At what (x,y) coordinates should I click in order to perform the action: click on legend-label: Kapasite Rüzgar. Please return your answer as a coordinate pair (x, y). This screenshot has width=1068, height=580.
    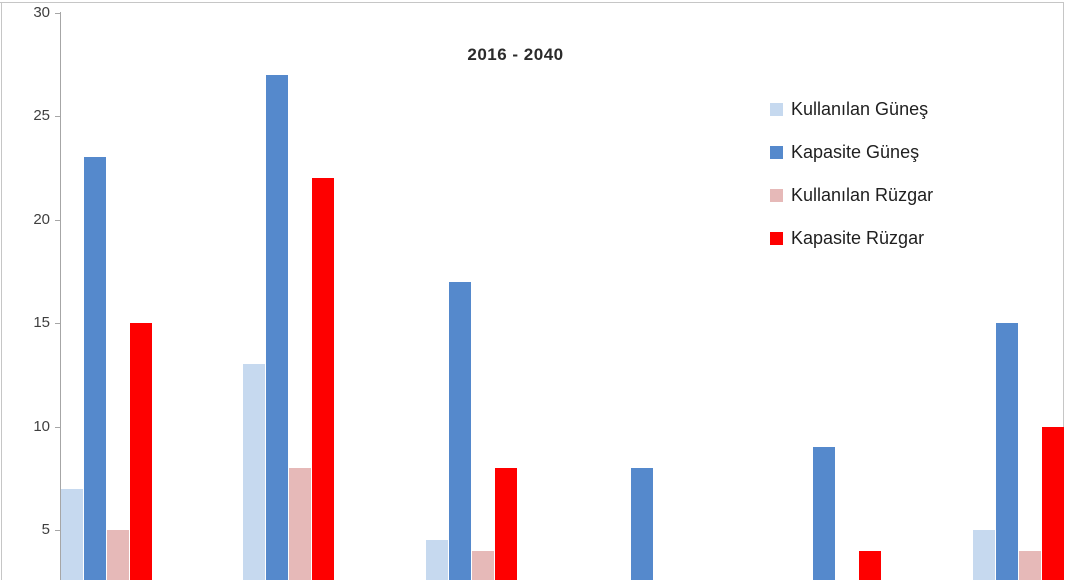
    Looking at the image, I should click on (858, 238).